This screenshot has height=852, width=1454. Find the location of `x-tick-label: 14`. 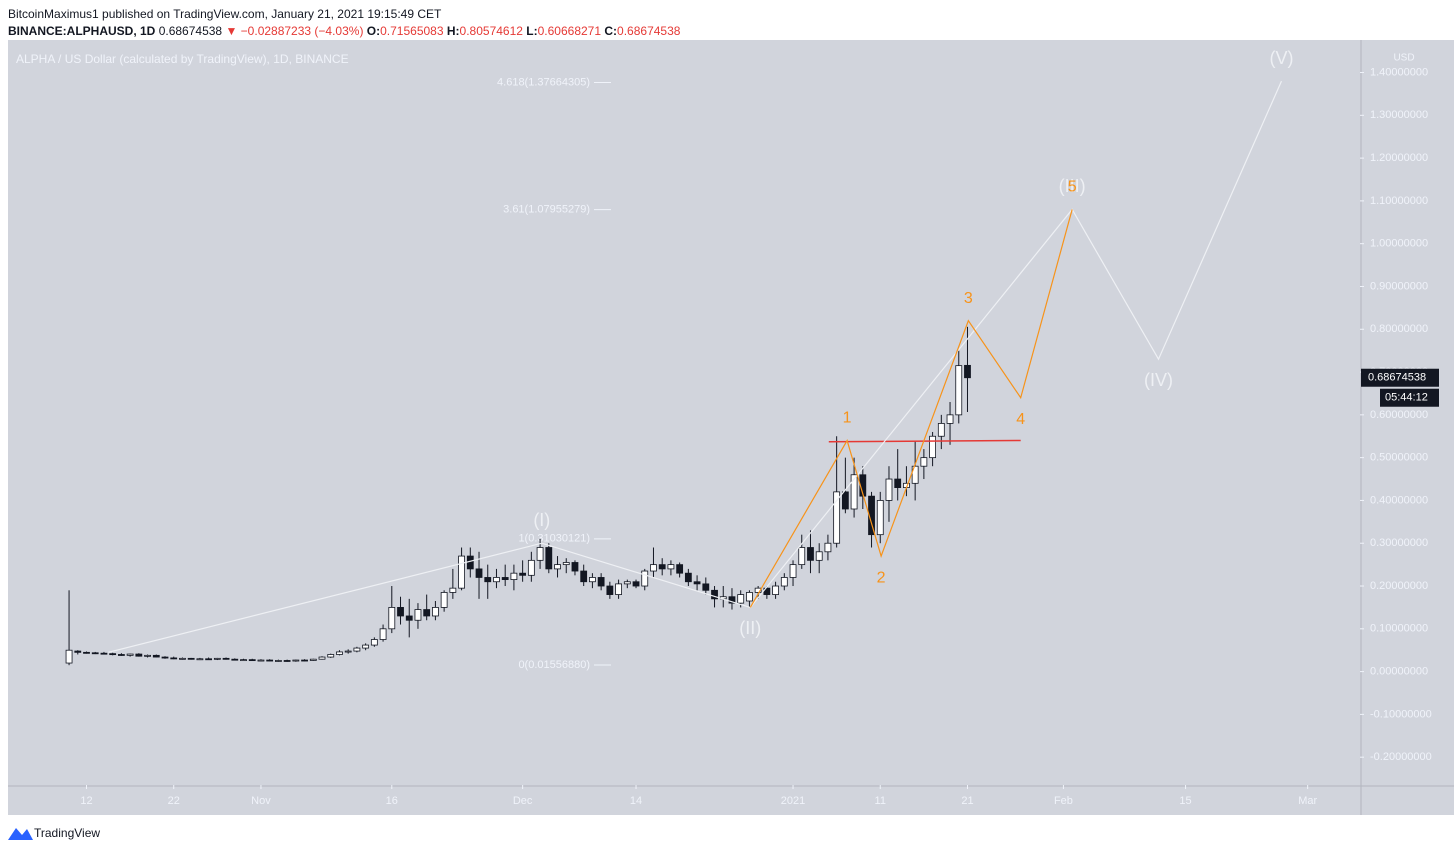

x-tick-label: 14 is located at coordinates (636, 801).